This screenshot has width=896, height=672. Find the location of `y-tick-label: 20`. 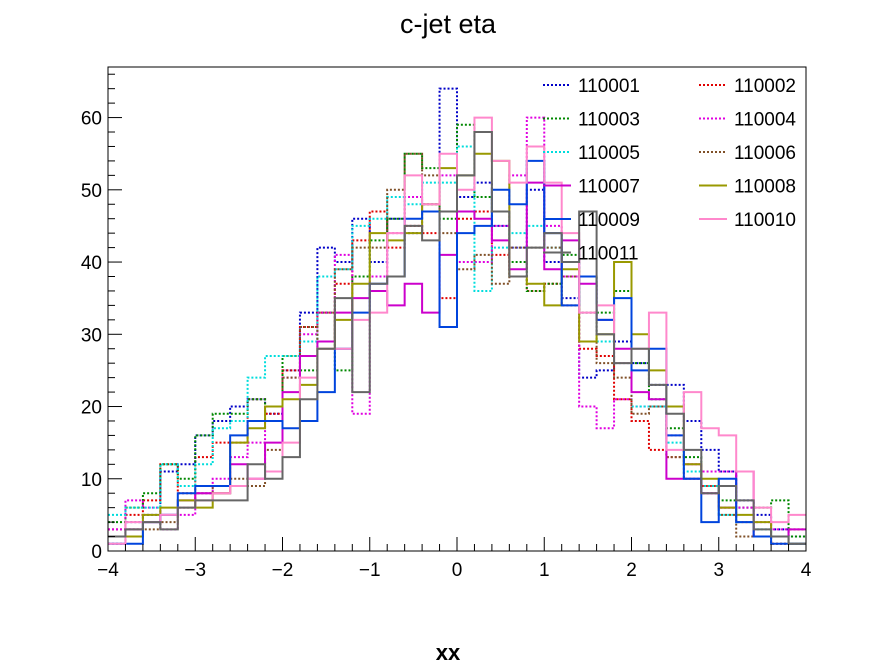

y-tick-label: 20 is located at coordinates (91, 408).